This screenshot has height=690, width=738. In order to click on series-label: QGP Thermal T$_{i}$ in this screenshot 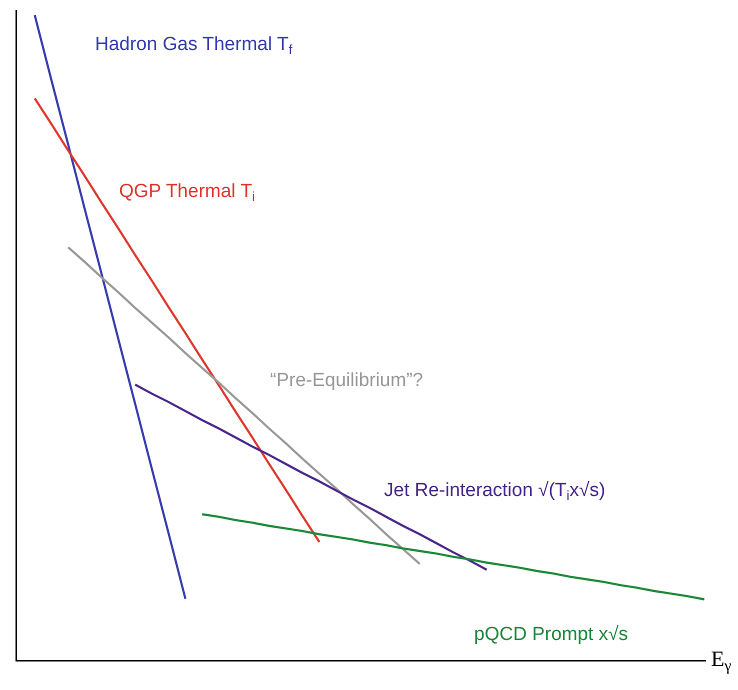, I will do `click(187, 192)`.